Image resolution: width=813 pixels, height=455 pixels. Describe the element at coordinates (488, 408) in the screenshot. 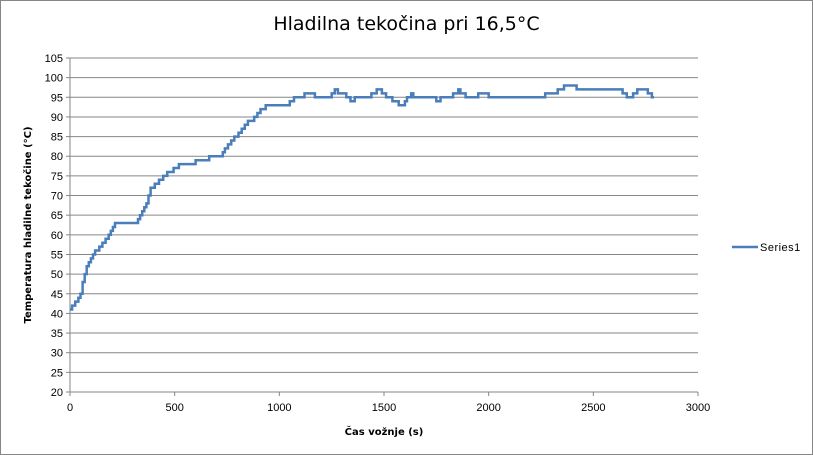

I see `x-tick-label-2000: 2000` at that location.